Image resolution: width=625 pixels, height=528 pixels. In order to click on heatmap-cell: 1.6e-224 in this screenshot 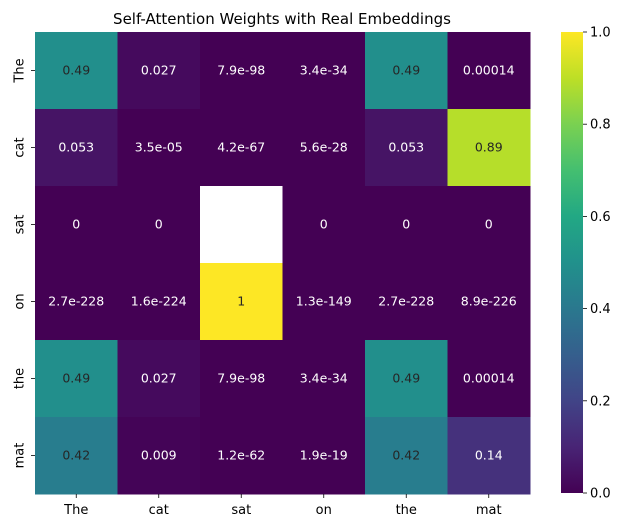, I will do `click(159, 302)`.